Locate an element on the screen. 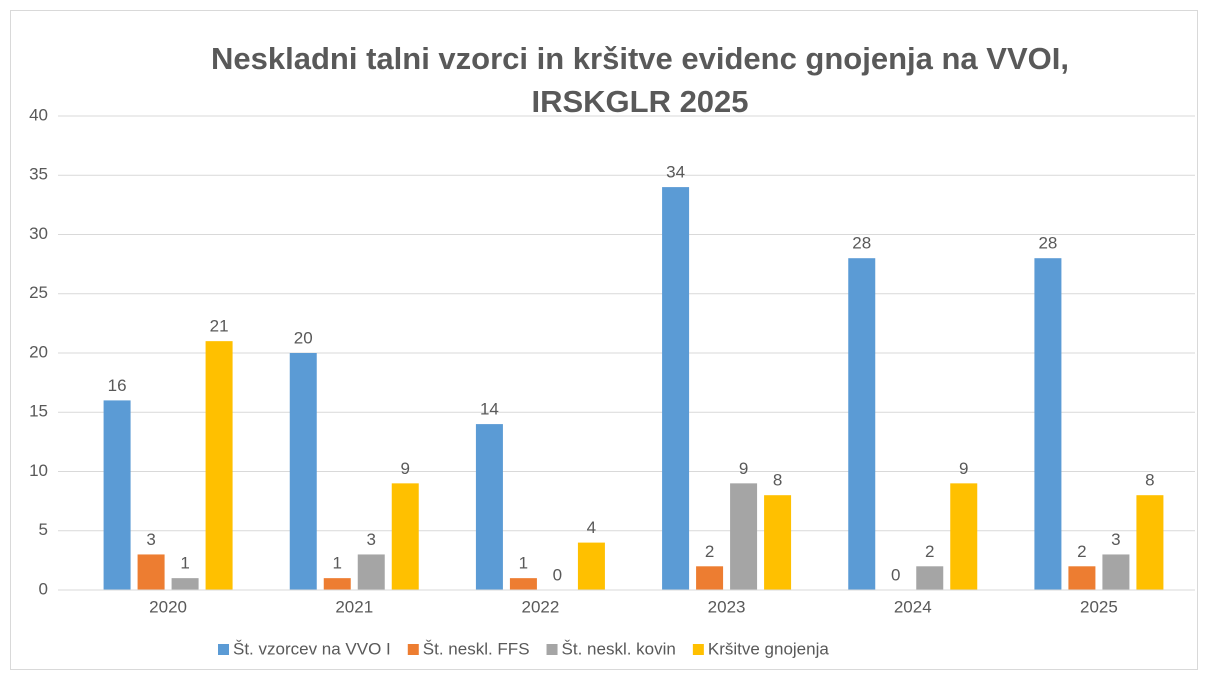 The width and height of the screenshot is (1209, 680). legend-label: Št. neskl. kovin is located at coordinates (619, 648).